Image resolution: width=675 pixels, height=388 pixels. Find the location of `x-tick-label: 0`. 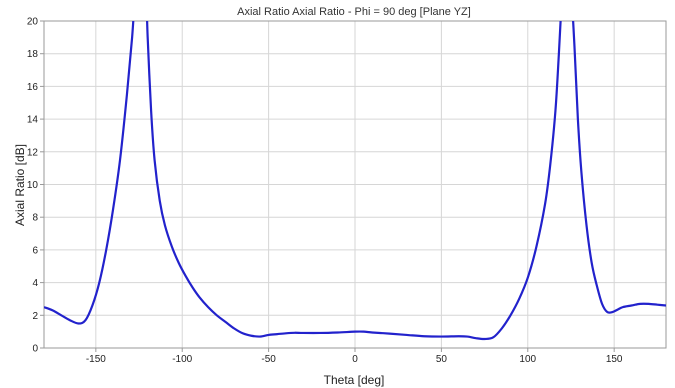

x-tick-label: 0 is located at coordinates (355, 359).